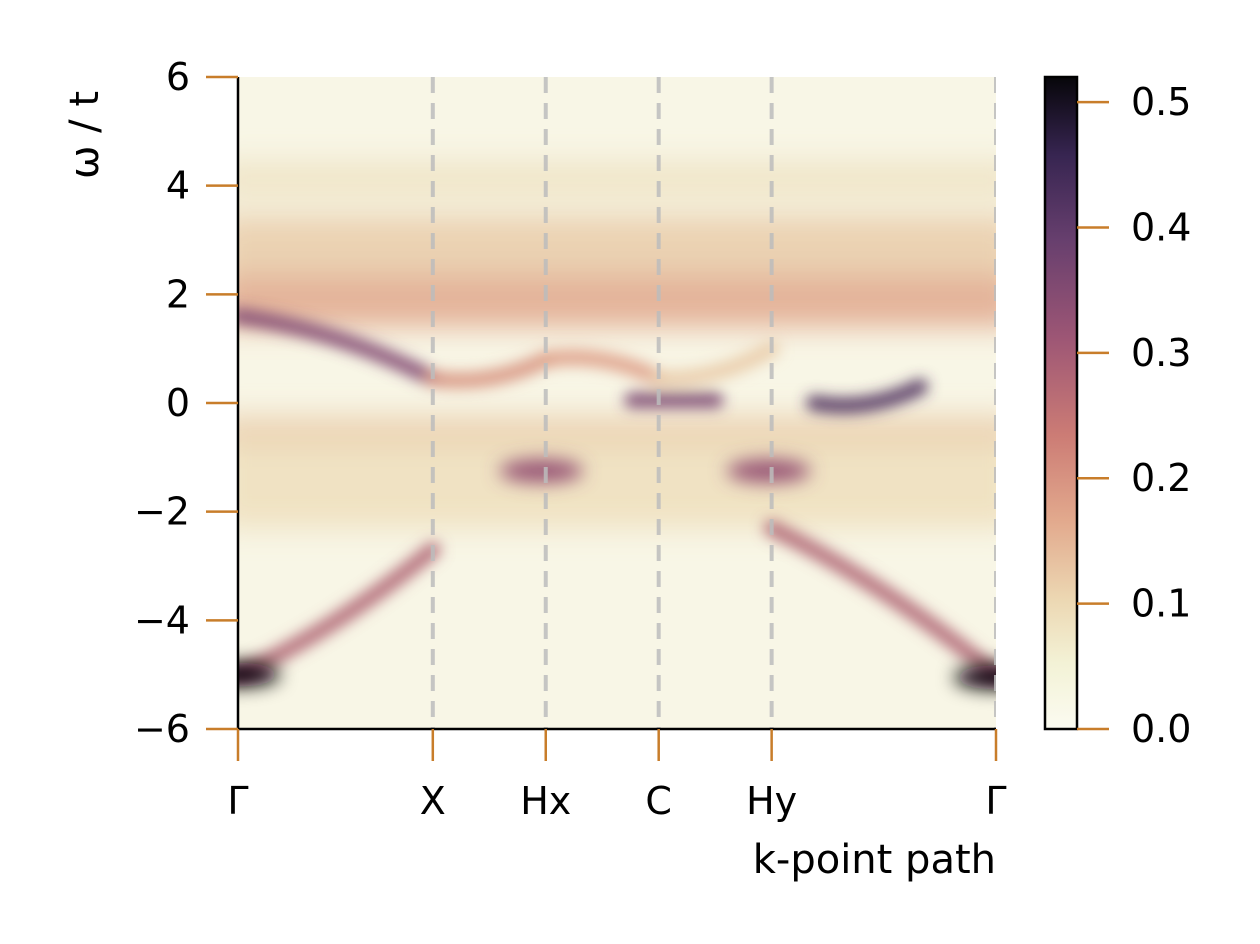  What do you see at coordinates (1161, 353) in the screenshot?
I see `colorbar-tick-label: 0.3` at bounding box center [1161, 353].